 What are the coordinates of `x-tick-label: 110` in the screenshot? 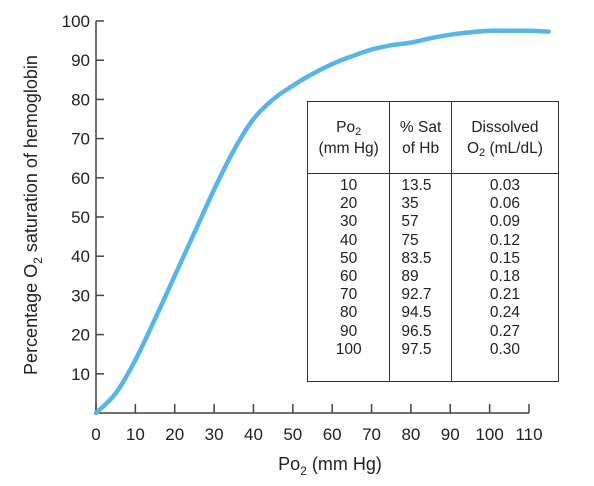 It's located at (528, 434).